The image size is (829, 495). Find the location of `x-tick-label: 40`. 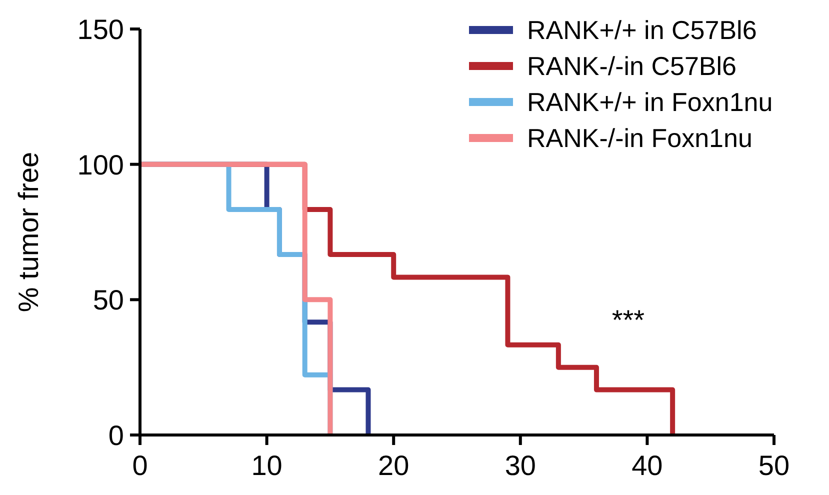

x-tick-label: 40 is located at coordinates (647, 465).